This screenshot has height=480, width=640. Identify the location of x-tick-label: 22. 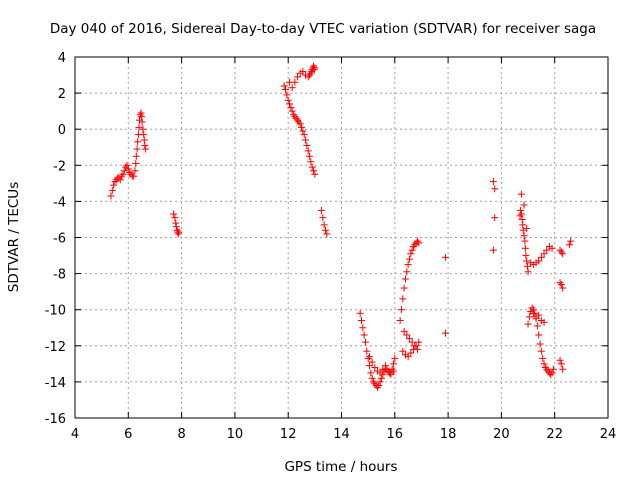
(554, 434).